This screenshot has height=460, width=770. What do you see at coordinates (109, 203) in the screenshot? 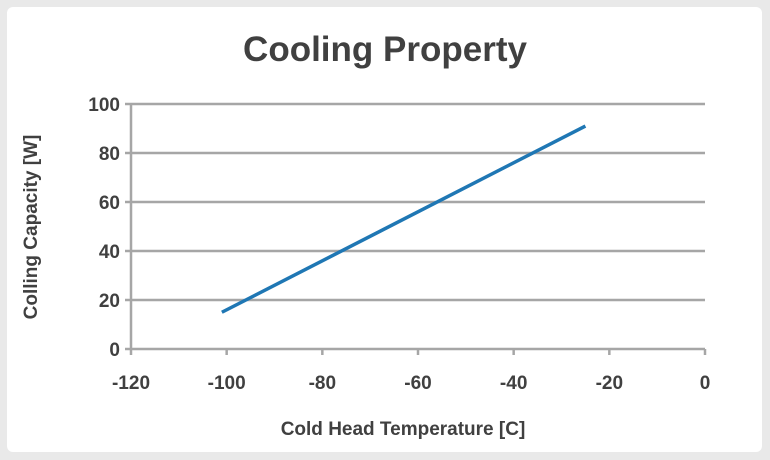
I see `y-tick-label-3: 60` at bounding box center [109, 203].